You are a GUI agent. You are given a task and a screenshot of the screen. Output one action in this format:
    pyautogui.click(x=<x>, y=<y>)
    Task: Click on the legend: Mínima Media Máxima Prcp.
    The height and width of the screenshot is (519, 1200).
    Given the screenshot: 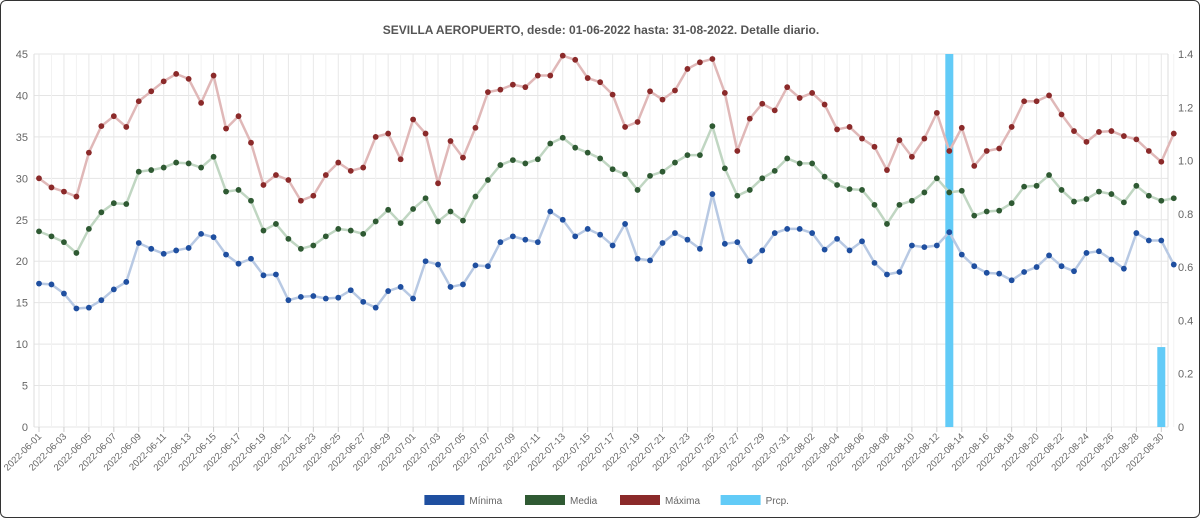 What is the action you would take?
    pyautogui.click(x=606, y=501)
    